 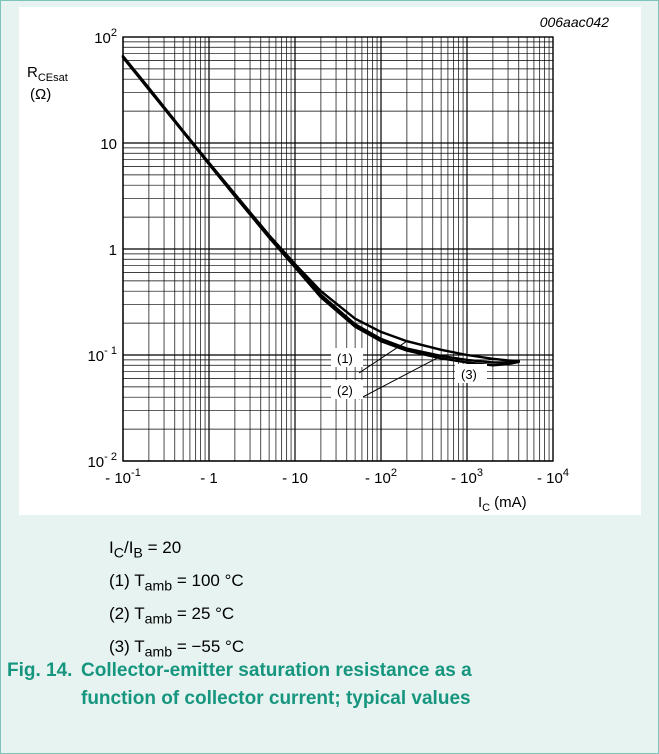 I want to click on x-tick-label-5: - 104, so click(x=553, y=477).